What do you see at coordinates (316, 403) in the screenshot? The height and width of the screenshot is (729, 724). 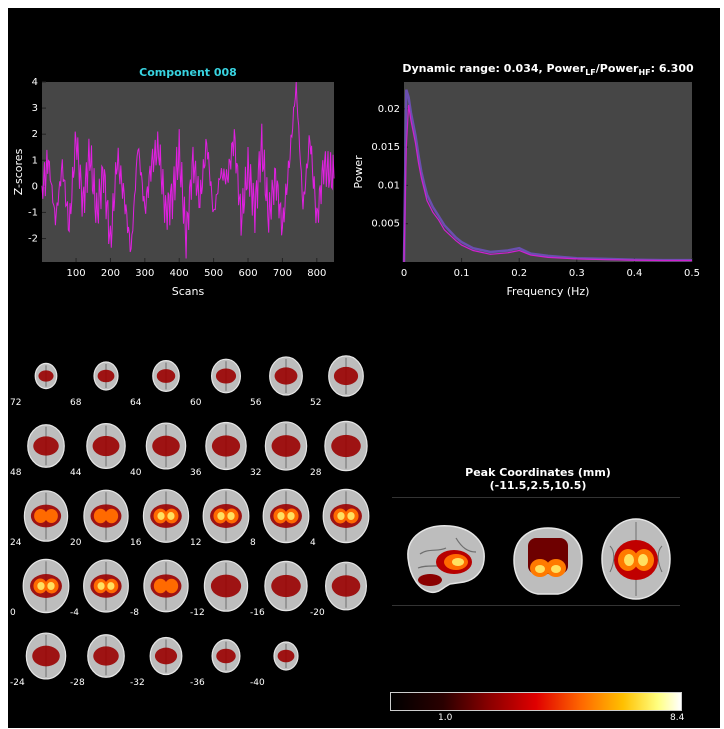 I see `axial-slice-label: 52` at bounding box center [316, 403].